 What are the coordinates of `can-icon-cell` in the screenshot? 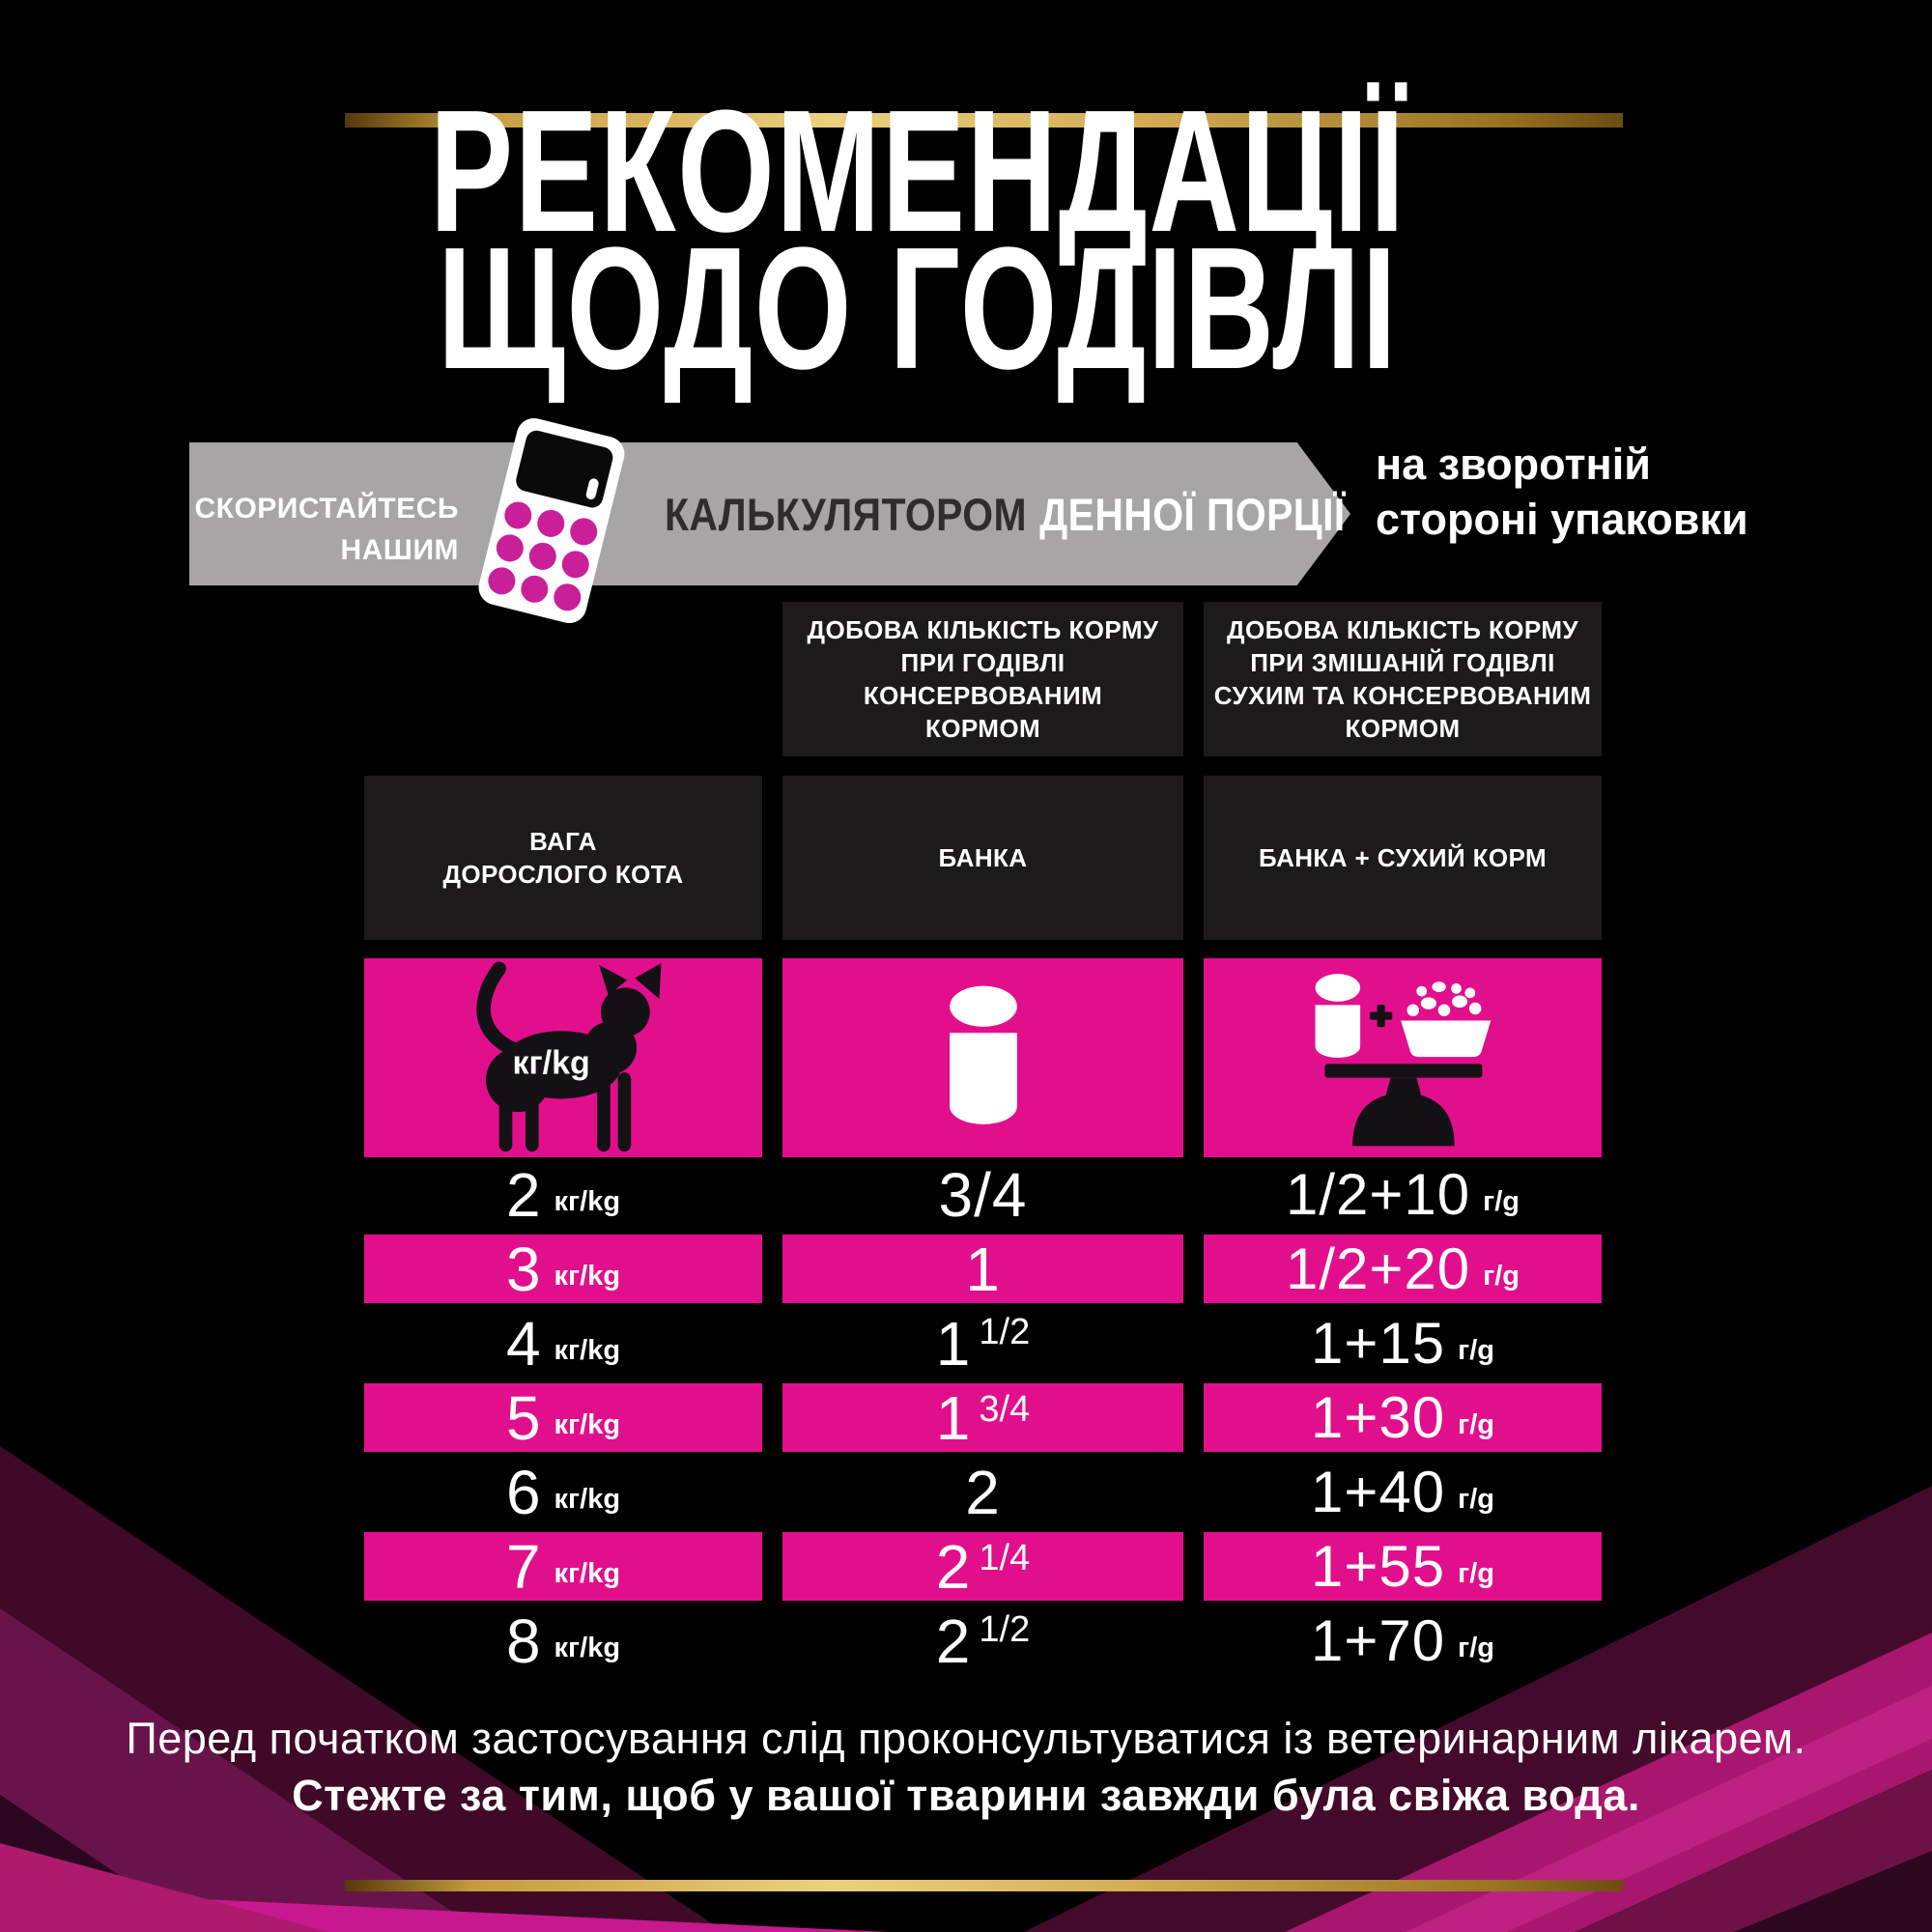 It's located at (982, 1057).